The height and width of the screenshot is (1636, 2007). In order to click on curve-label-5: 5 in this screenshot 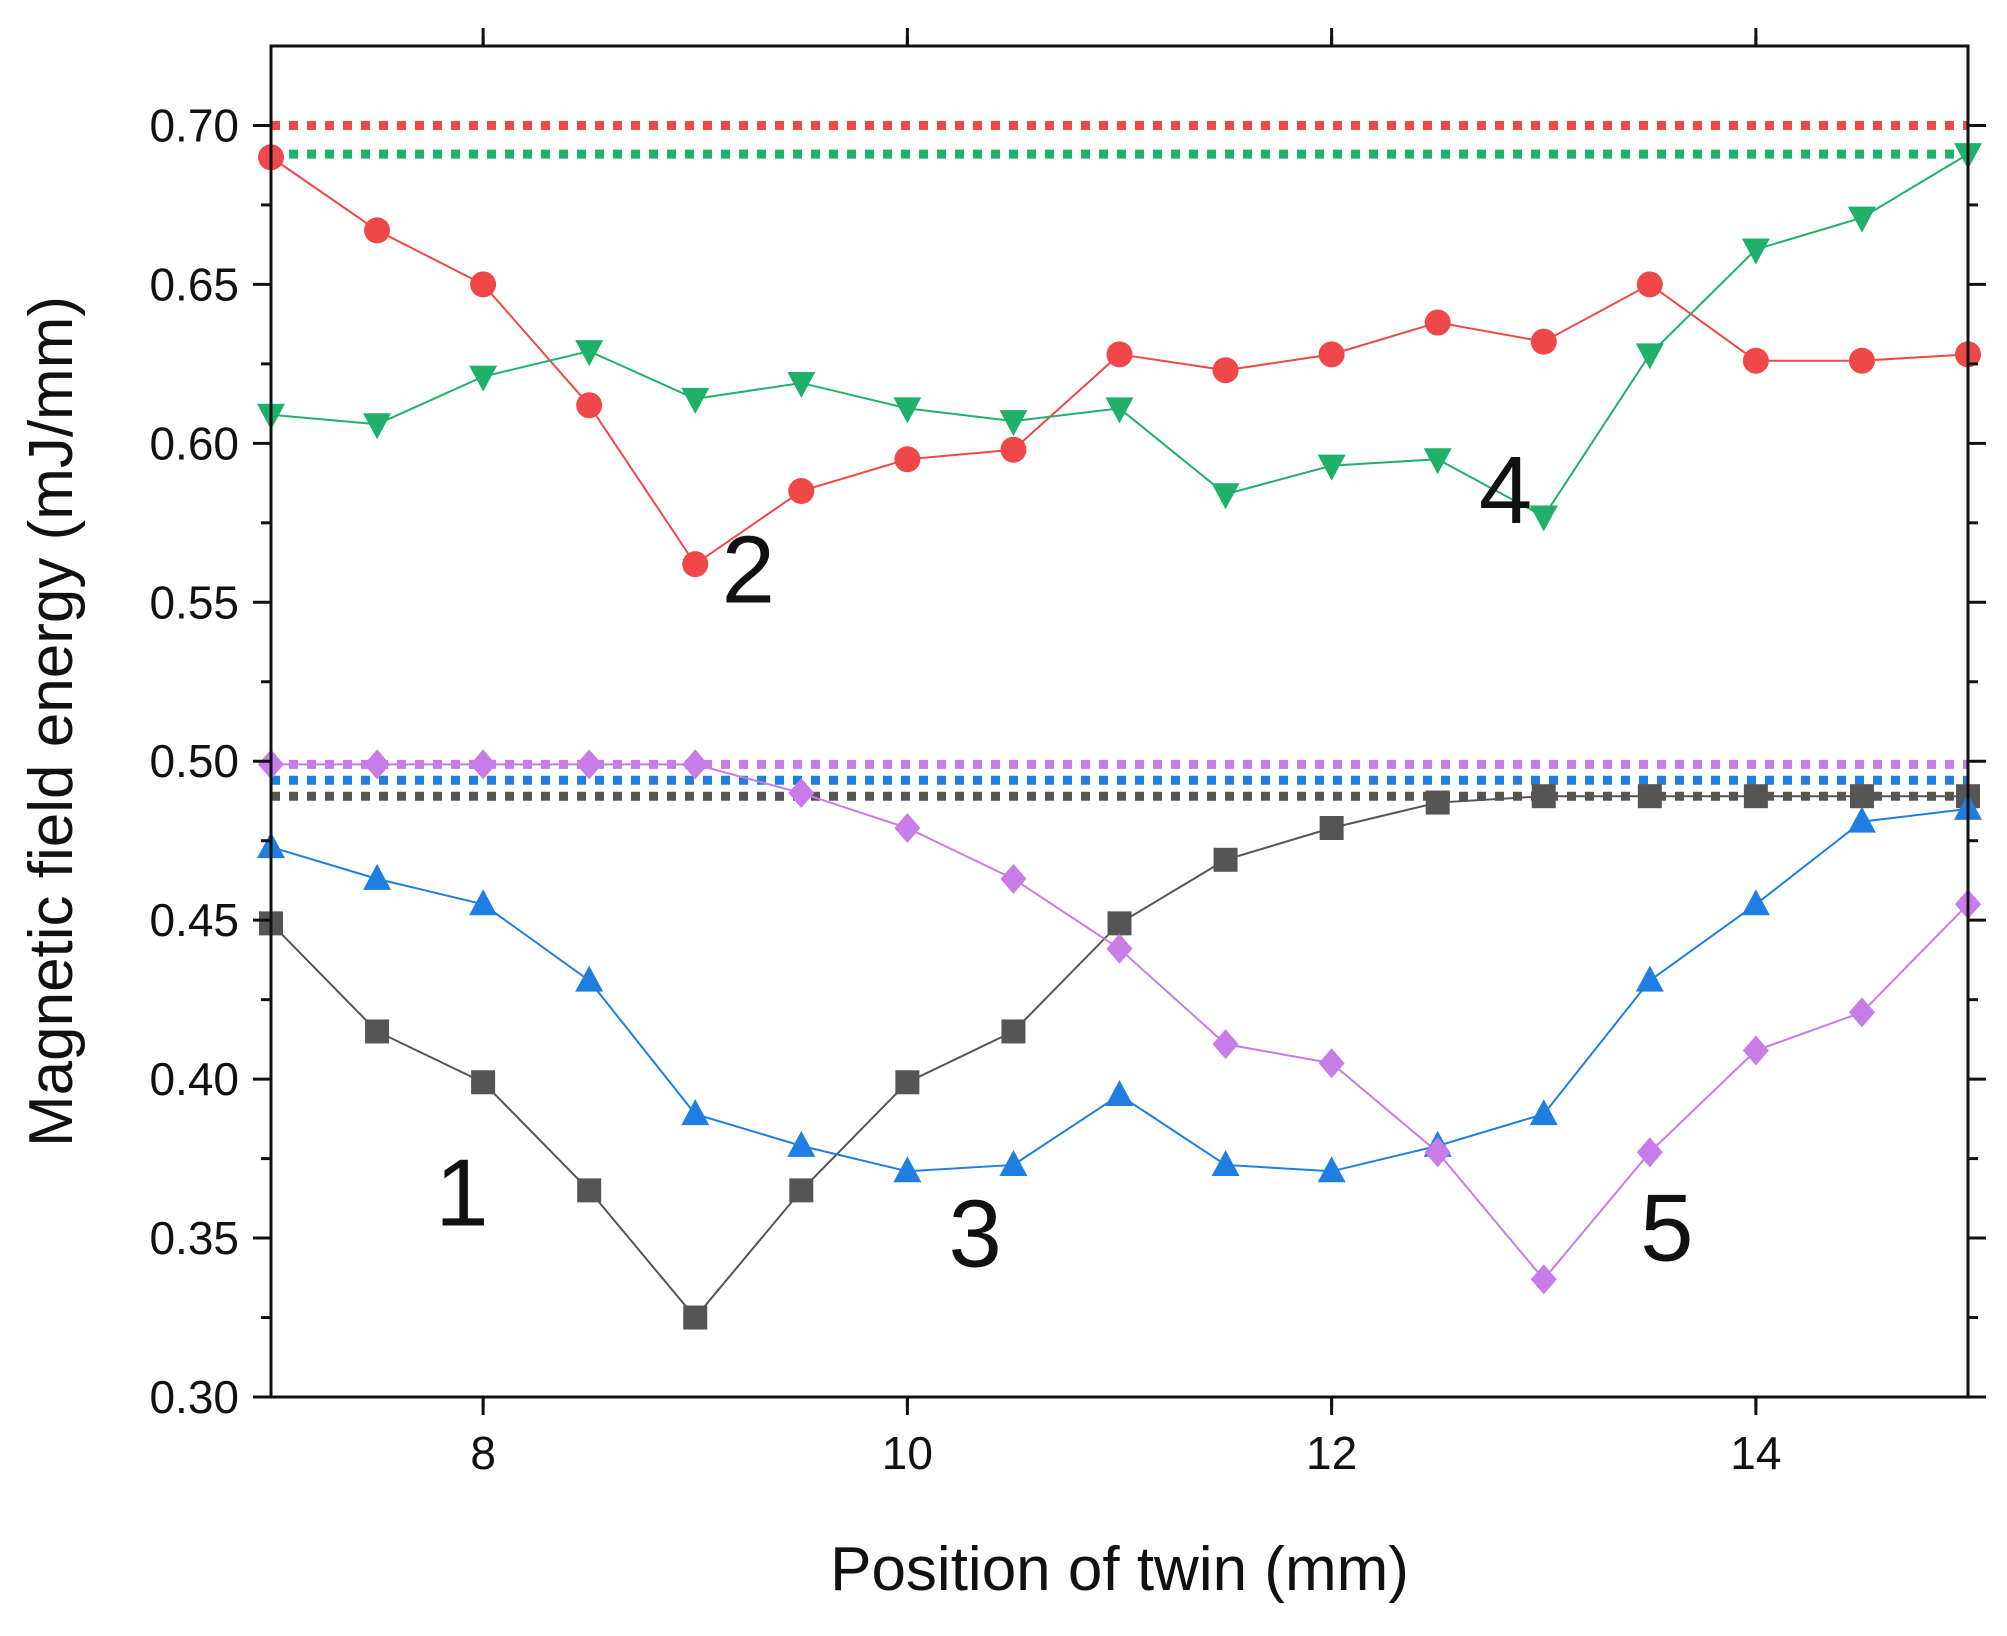, I will do `click(1666, 1227)`.